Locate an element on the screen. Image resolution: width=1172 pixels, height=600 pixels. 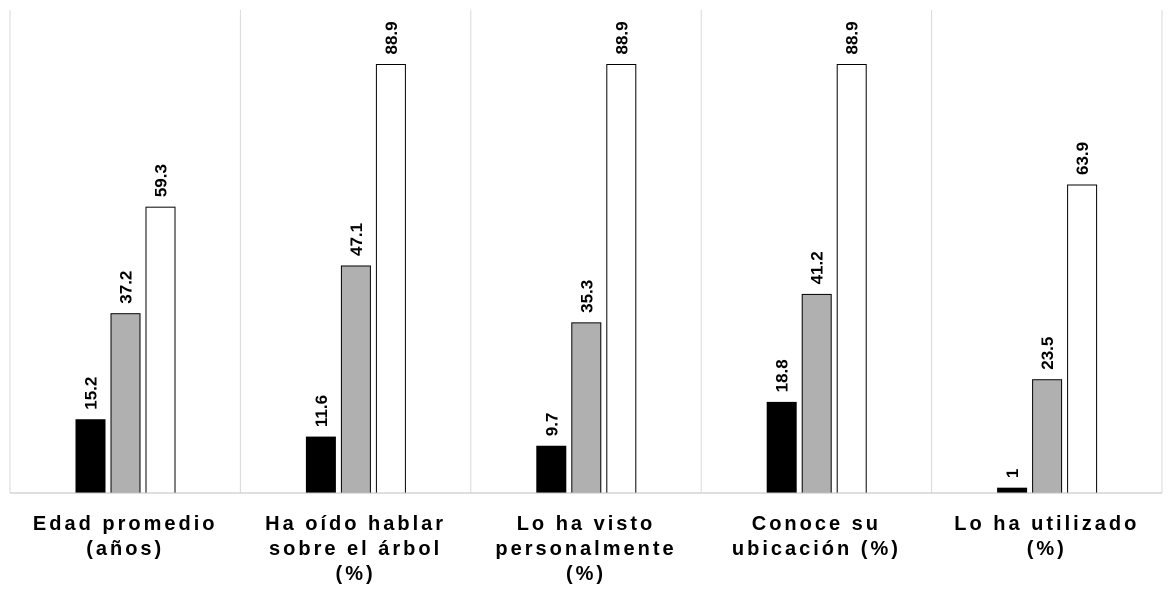
data-label: 23.5 is located at coordinates (1047, 353).